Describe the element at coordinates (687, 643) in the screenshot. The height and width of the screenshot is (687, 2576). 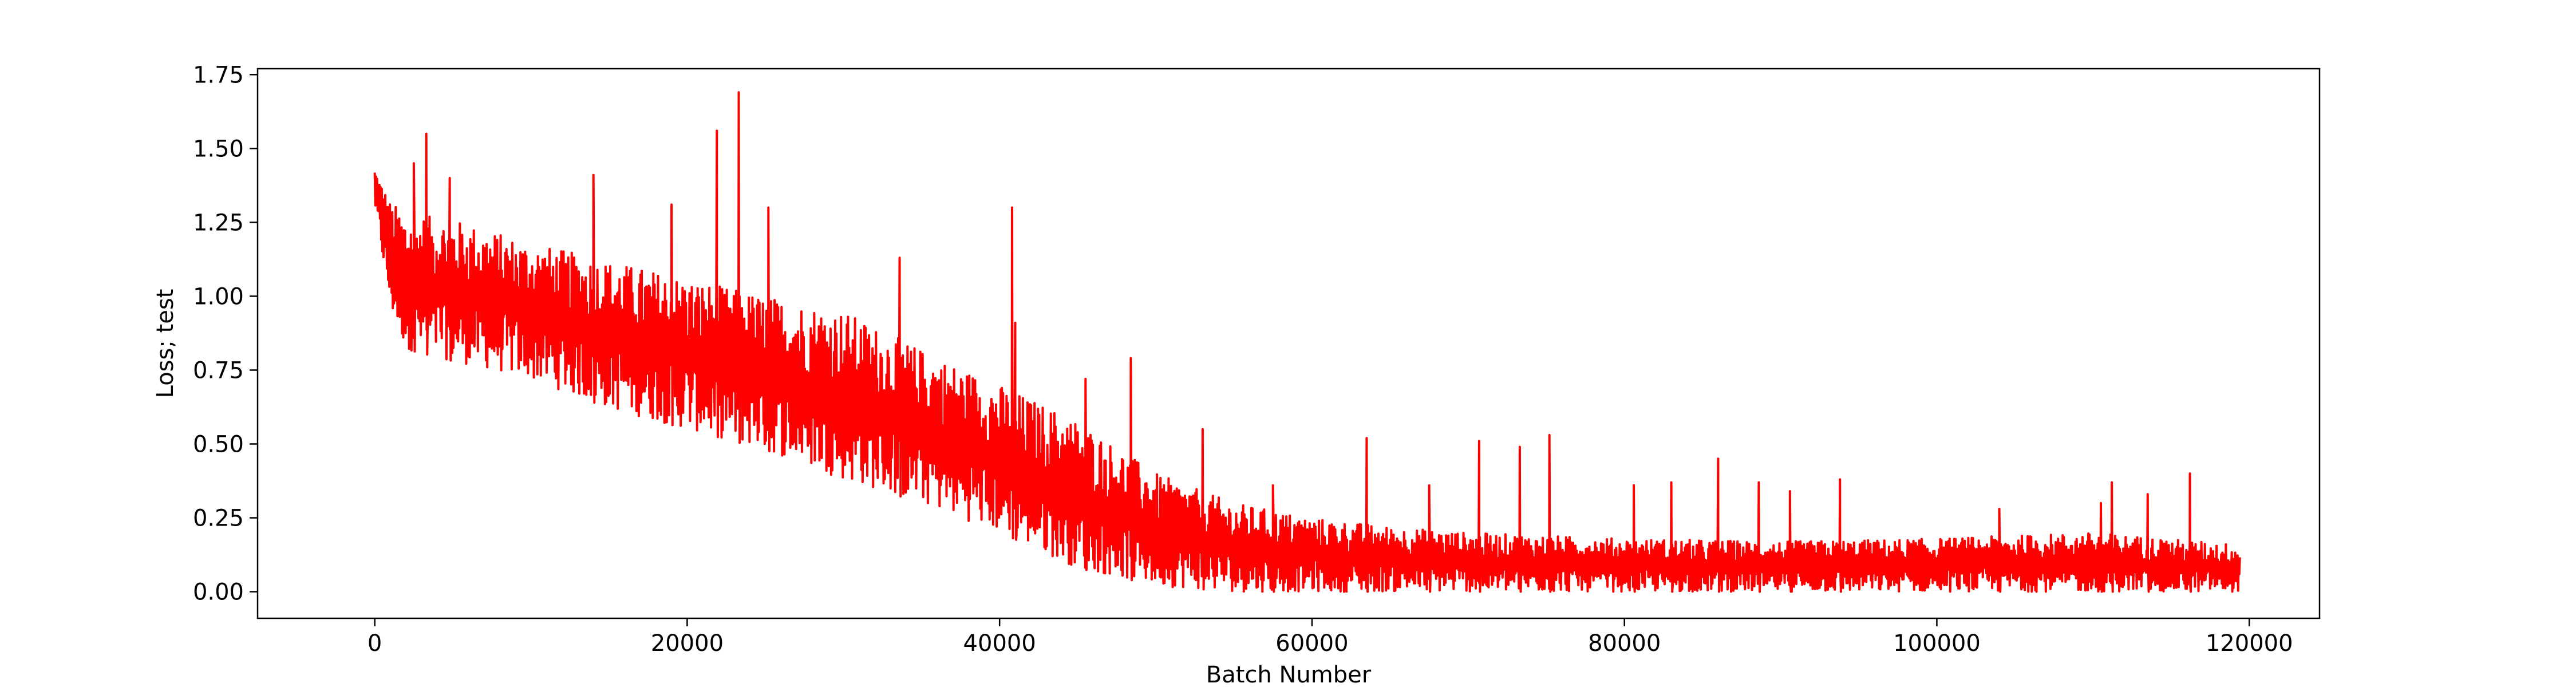
I see `x-tick-label: 20000` at that location.